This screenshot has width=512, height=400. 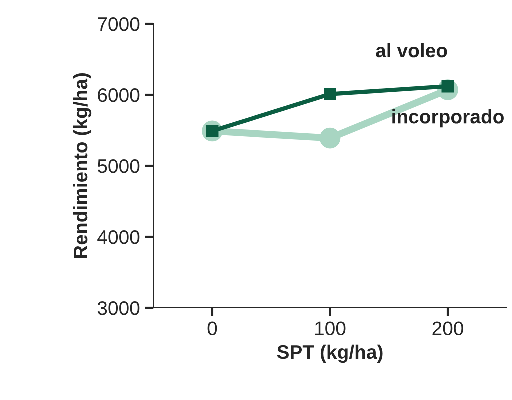 What do you see at coordinates (119, 166) in the screenshot?
I see `y-tick-label: 5000` at bounding box center [119, 166].